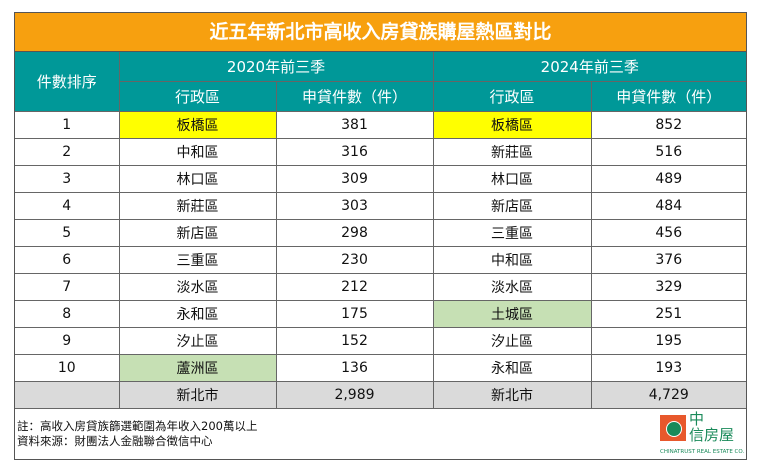 The height and width of the screenshot is (468, 757). I want to click on notes: 註：高收入房貸族篩選範圍為年收入200萬以上 資料來源：財團法人金融聯合徵信中心, so click(137, 434).